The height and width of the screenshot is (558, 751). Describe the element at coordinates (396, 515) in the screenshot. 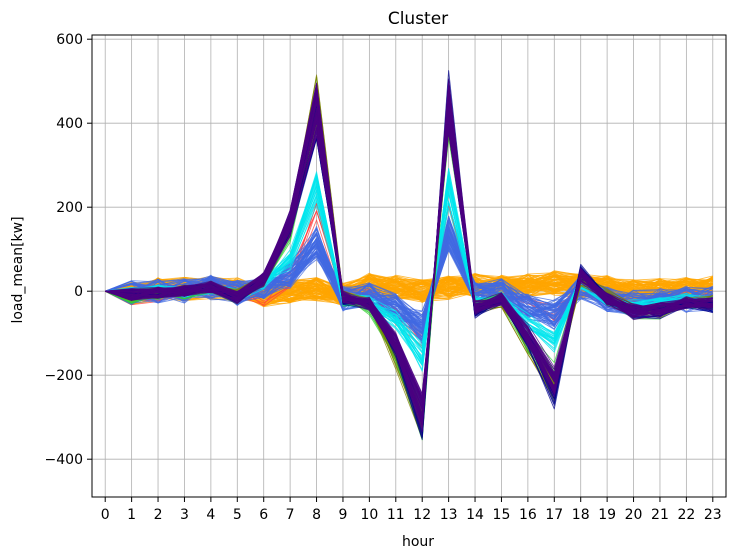

I see `x-tick-label: 11` at that location.